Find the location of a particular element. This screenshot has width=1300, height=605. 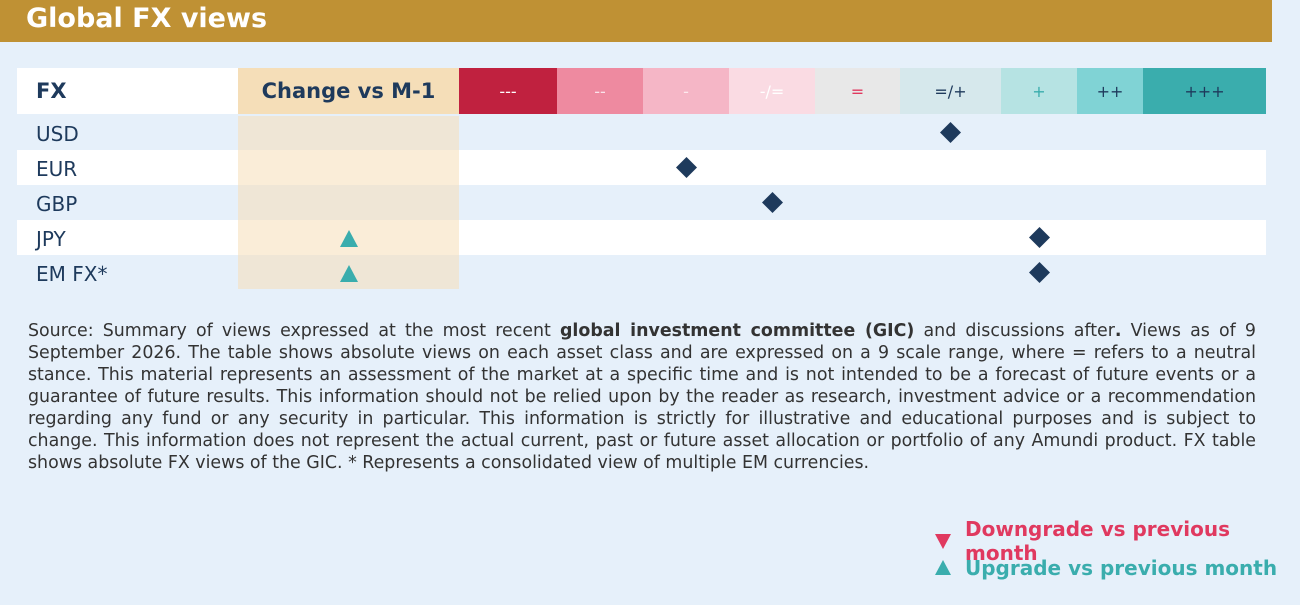

scale-header: = is located at coordinates (857, 91).